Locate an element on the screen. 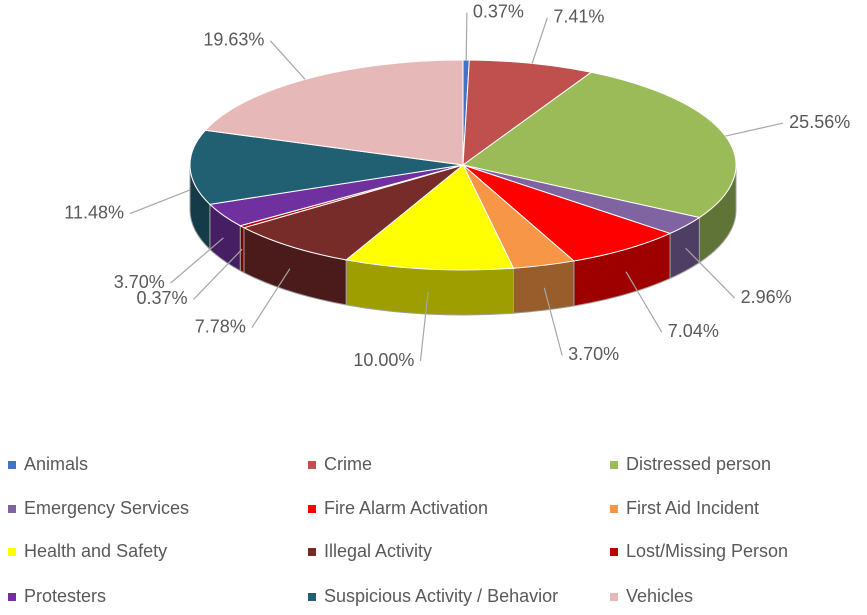 The image size is (867, 615). legend-label: Crime is located at coordinates (348, 464).